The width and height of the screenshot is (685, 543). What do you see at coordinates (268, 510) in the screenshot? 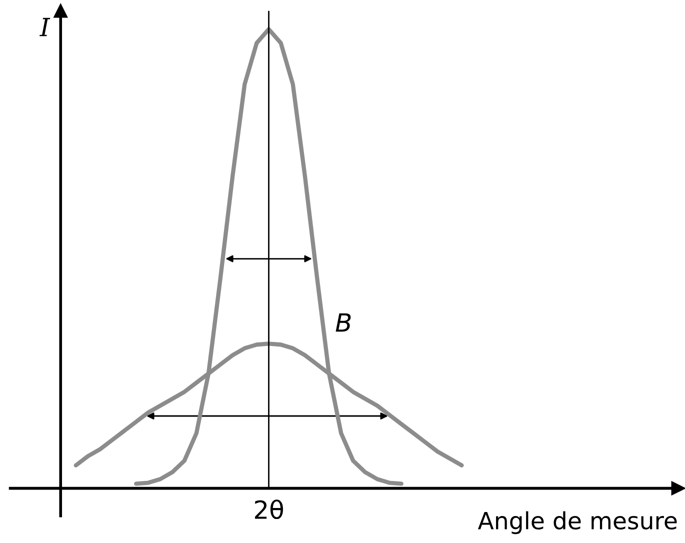
I see `text: 2θ` at bounding box center [268, 510].